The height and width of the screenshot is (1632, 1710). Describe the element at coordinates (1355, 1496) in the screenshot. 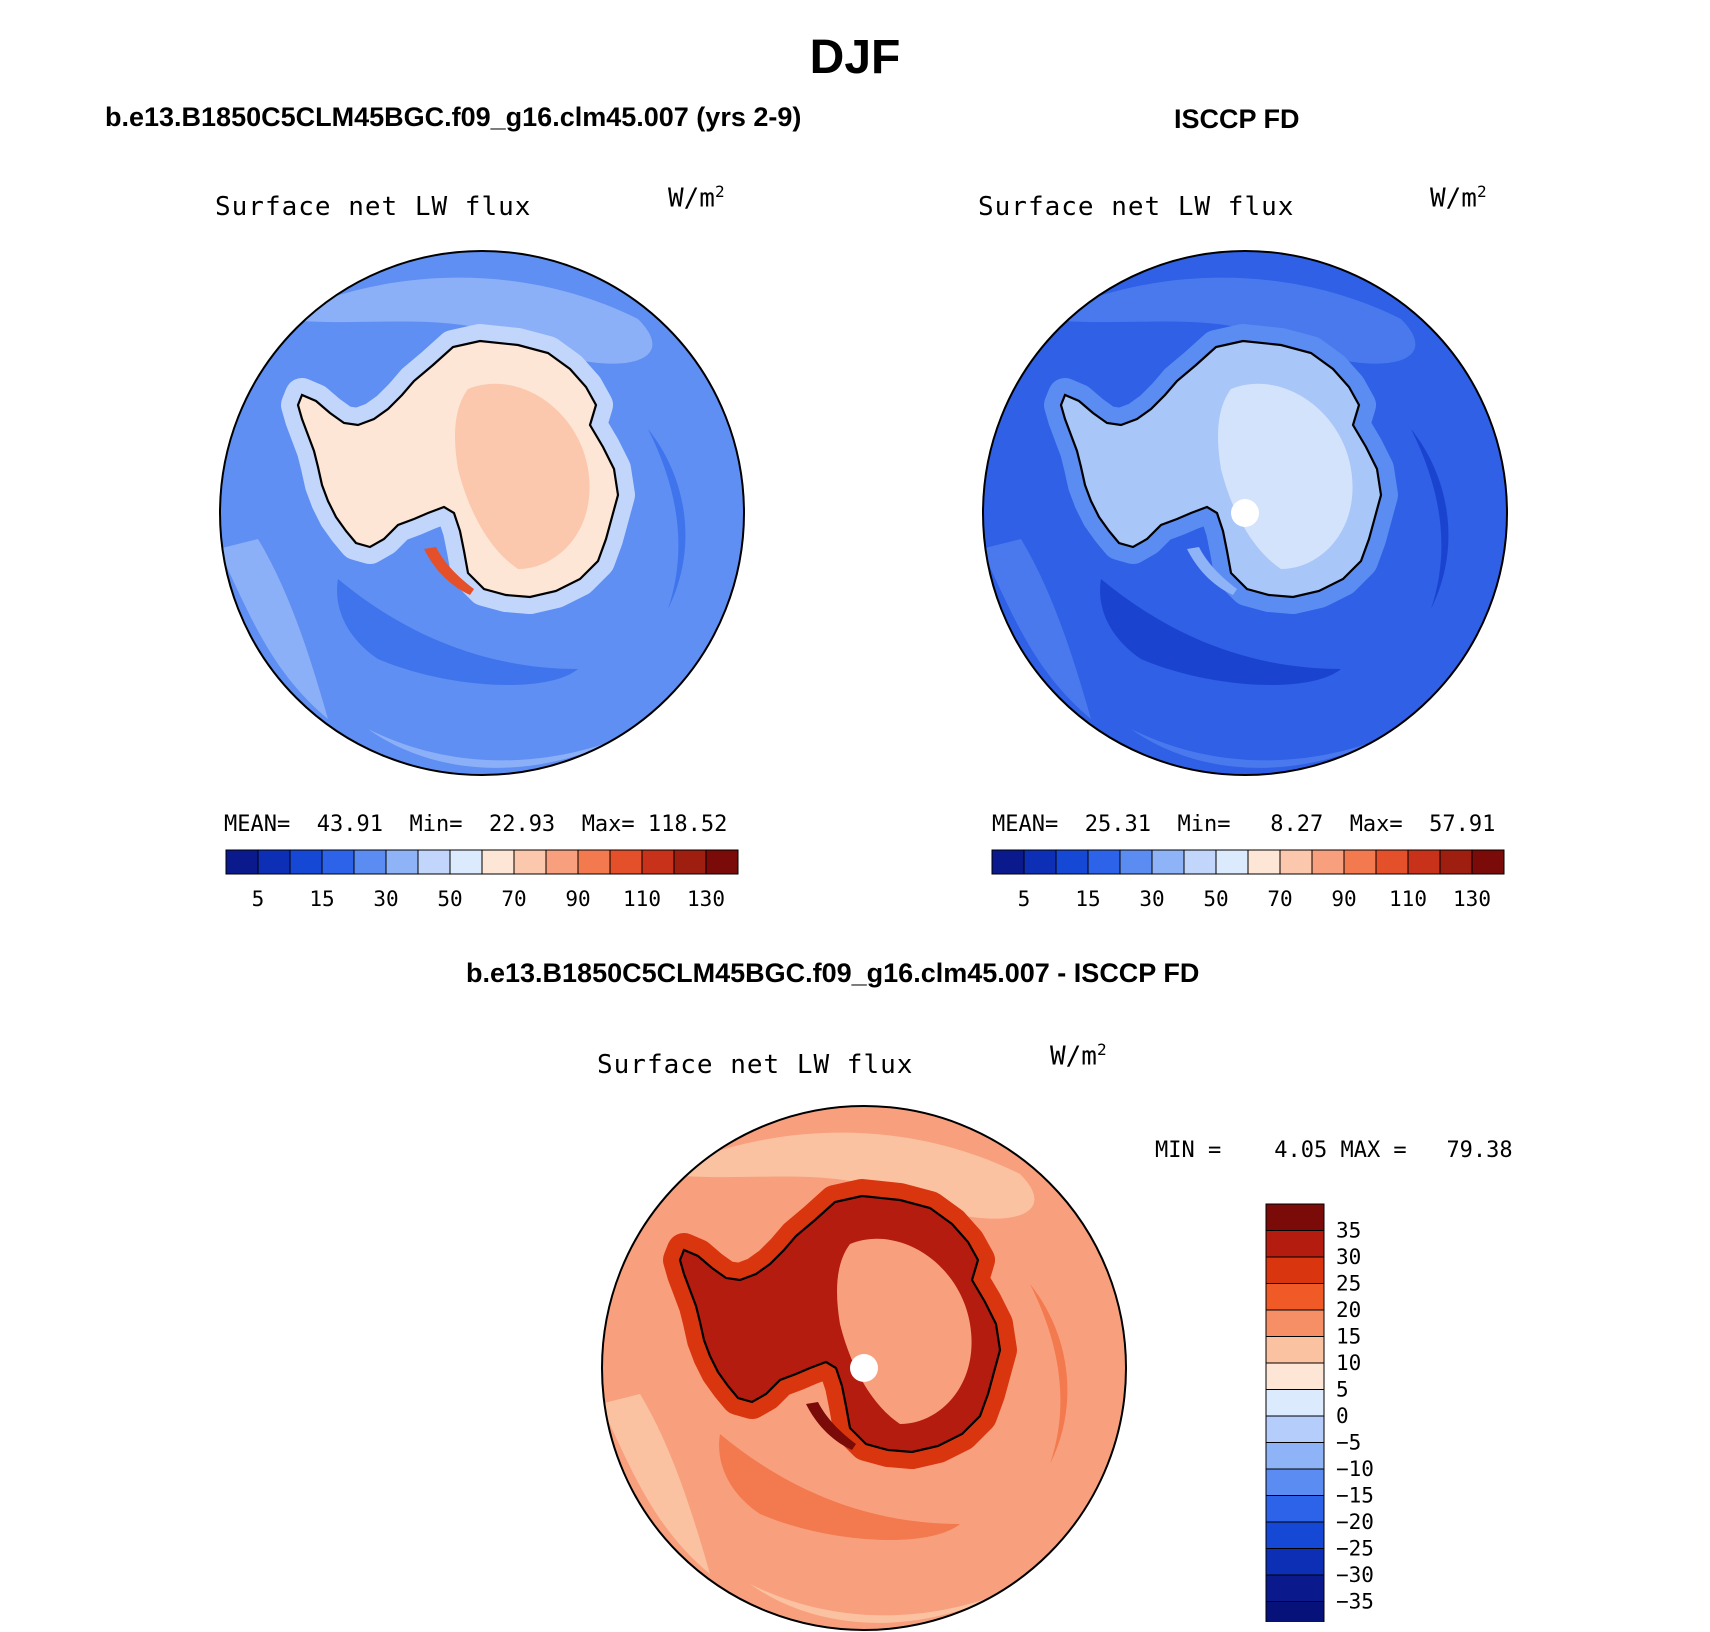

I see `colorbar-tick-label: −15` at that location.